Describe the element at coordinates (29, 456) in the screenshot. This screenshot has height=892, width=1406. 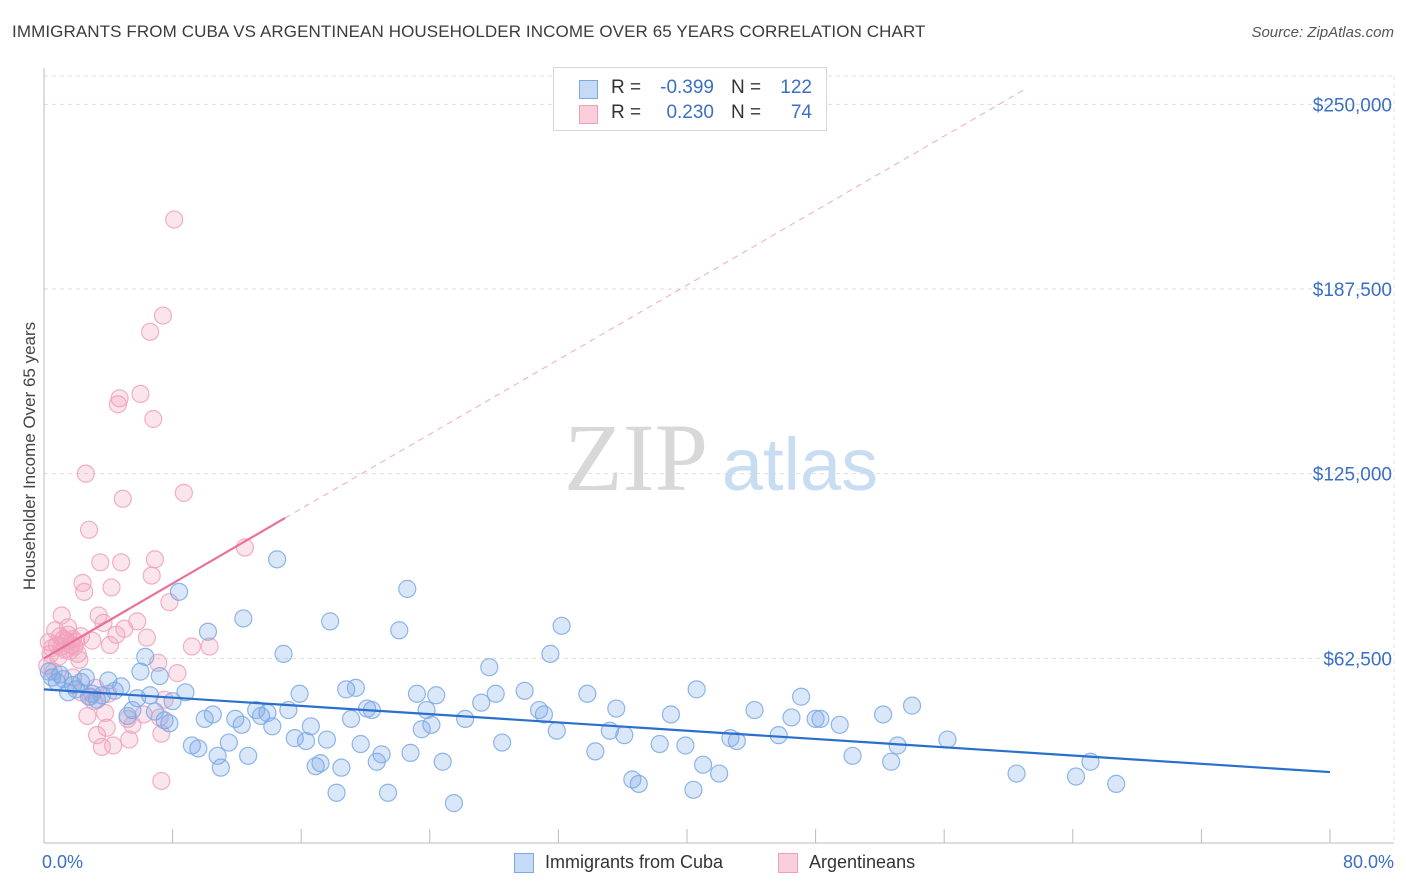
I see `y-axis-label: Householder Income Over 65 years` at that location.